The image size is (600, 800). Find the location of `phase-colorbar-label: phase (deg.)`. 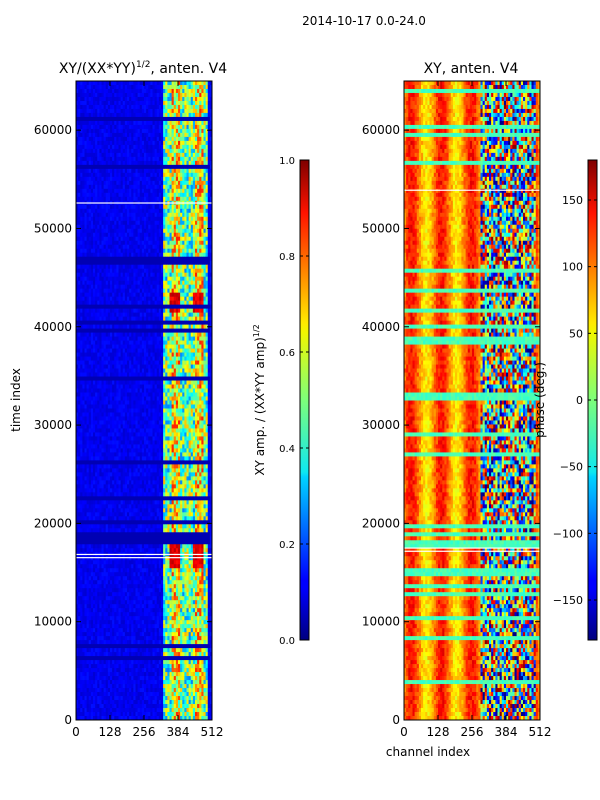

phase-colorbar-label: phase (deg.) is located at coordinates (540, 400).